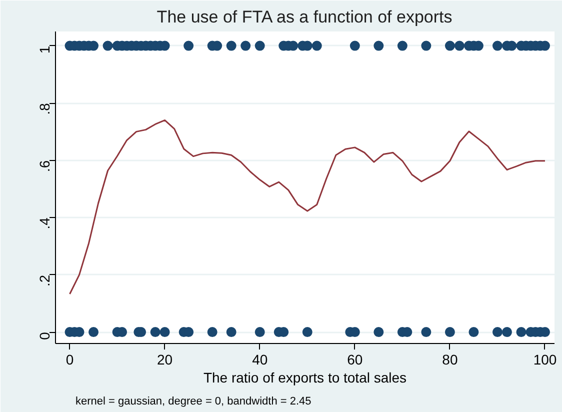  Describe the element at coordinates (44, 166) in the screenshot. I see `y-tick-label: .6` at that location.